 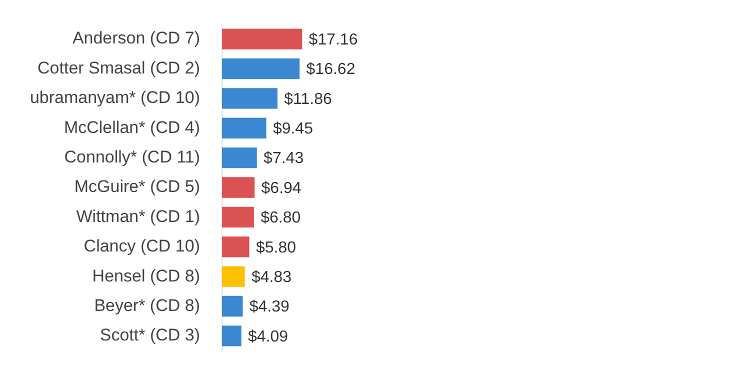 What do you see at coordinates (136, 38) in the screenshot?
I see `y-tick-label: Anderson (CD 7)` at bounding box center [136, 38].